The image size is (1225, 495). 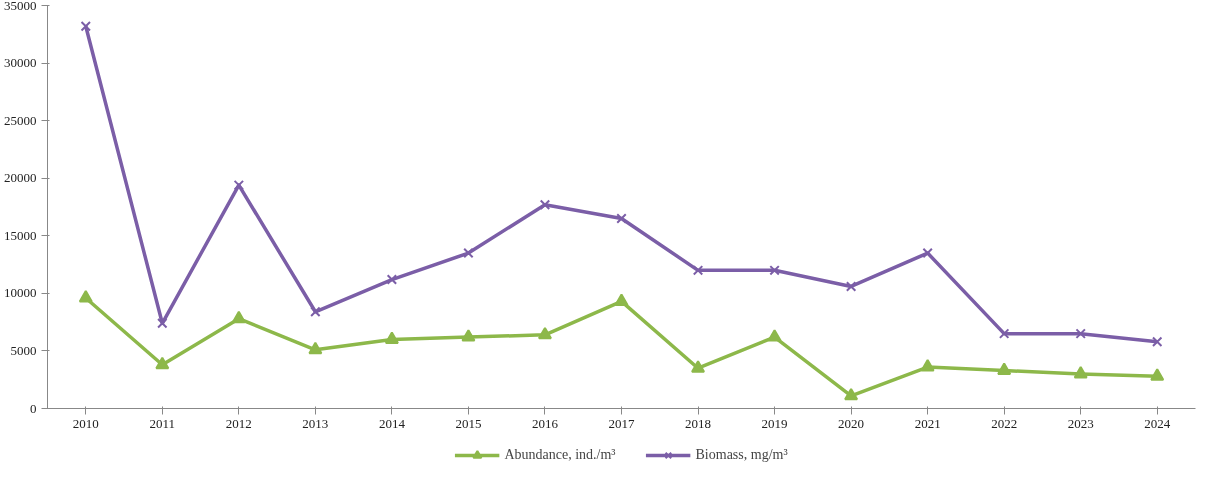 What do you see at coordinates (23, 350) in the screenshot?
I see `y-tick-label: 5000` at bounding box center [23, 350].